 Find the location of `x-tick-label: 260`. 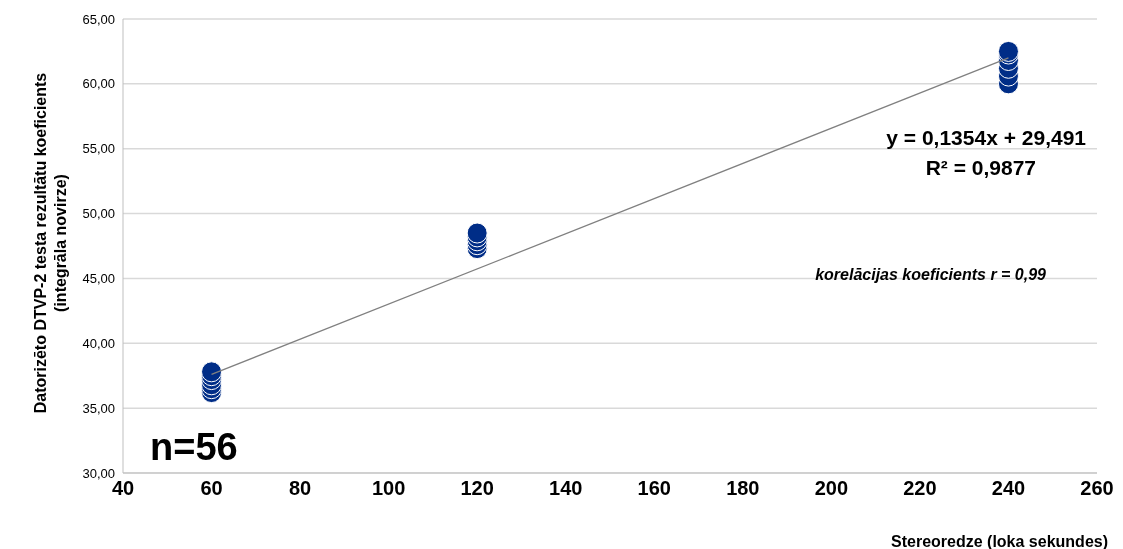

x-tick-label: 260 is located at coordinates (1097, 488).